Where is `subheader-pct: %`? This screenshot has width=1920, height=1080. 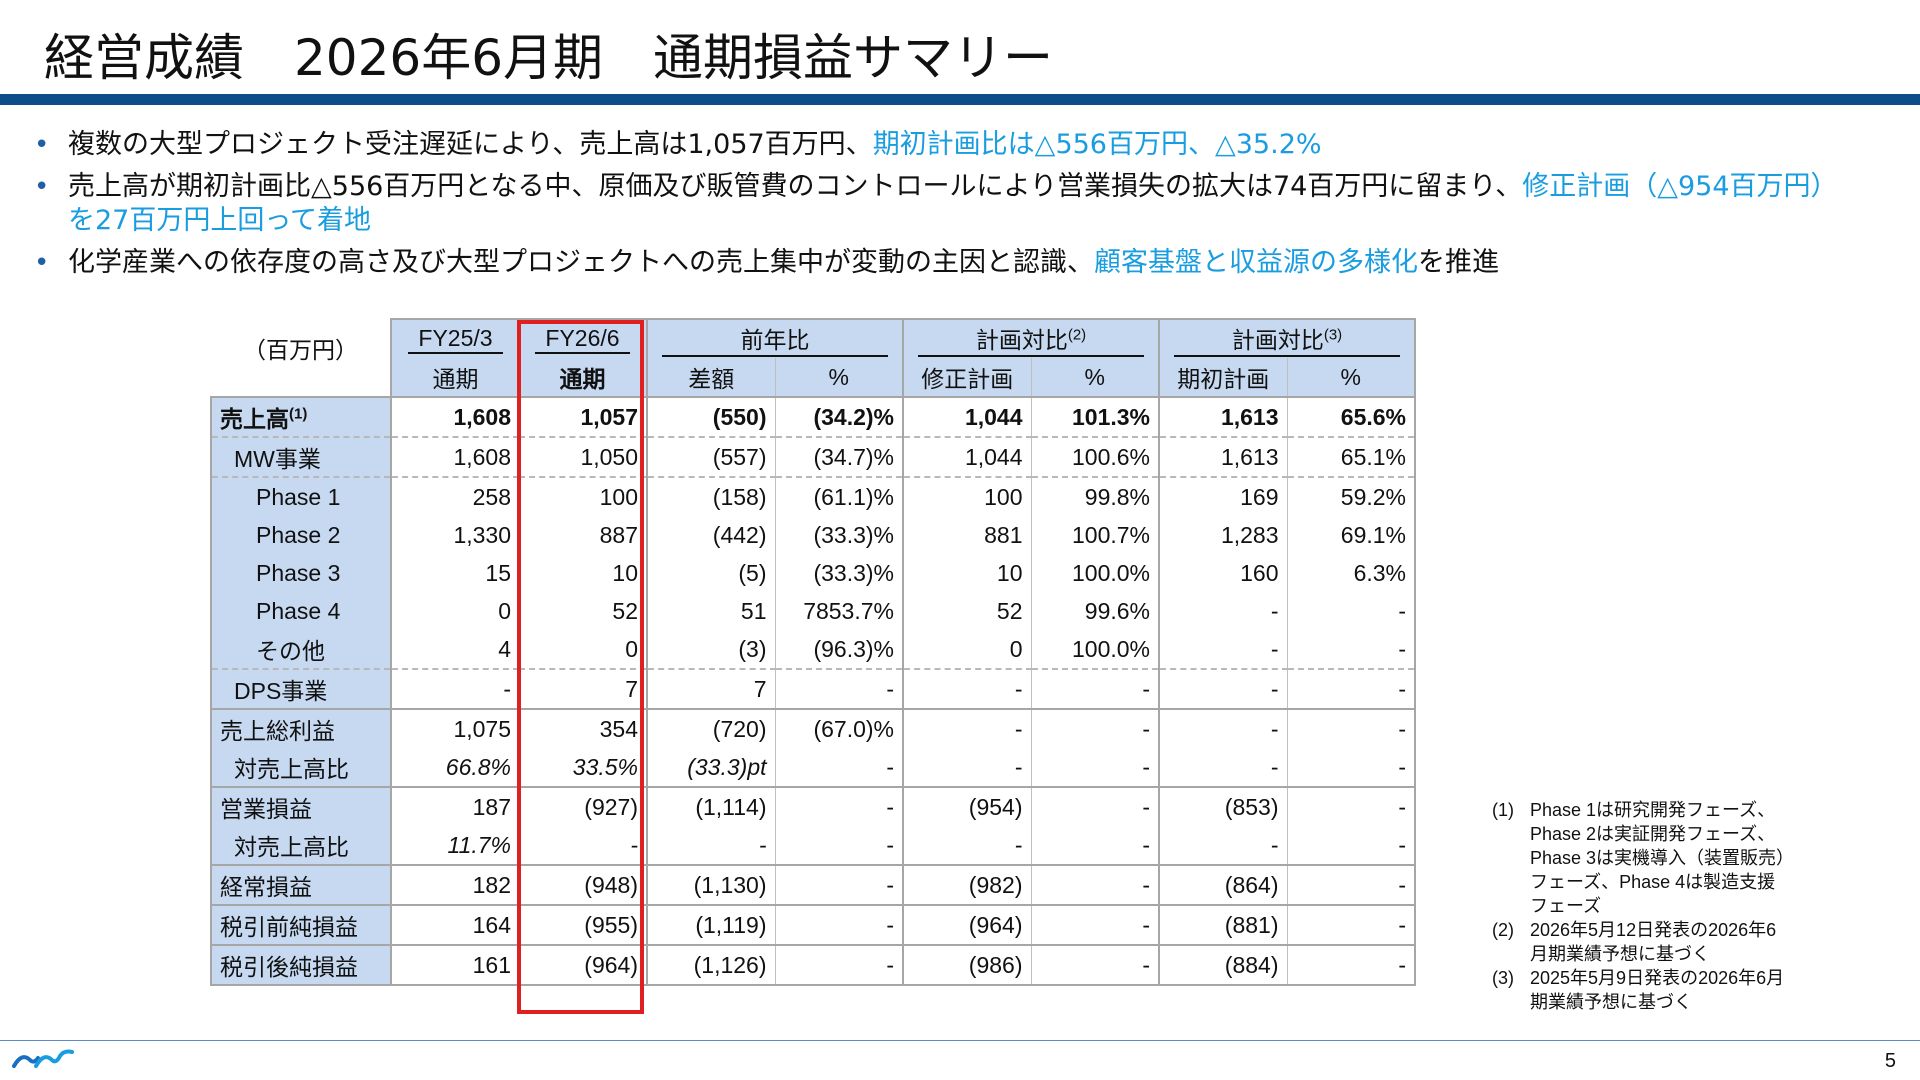 subheader-pct: % is located at coordinates (1094, 377).